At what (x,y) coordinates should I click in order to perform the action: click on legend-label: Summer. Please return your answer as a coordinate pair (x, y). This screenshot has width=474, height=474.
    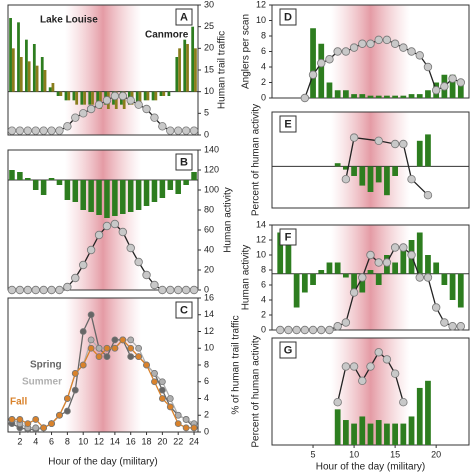
    Looking at the image, I should click on (42, 382).